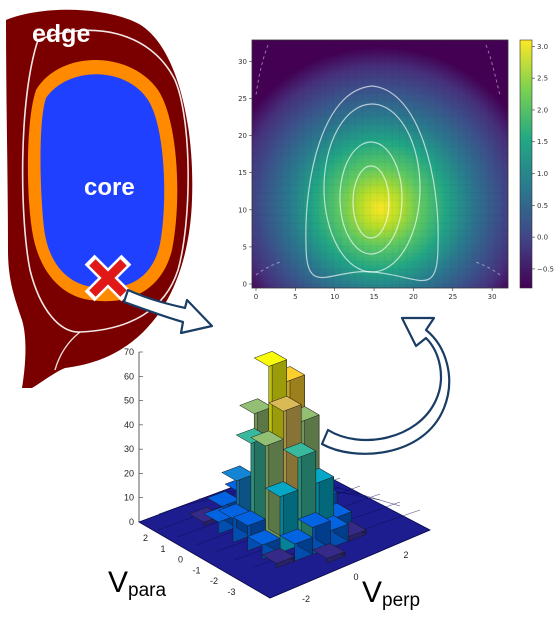  Describe the element at coordinates (242, 99) in the screenshot. I see `heatmap-y-tick-label: 25` at that location.